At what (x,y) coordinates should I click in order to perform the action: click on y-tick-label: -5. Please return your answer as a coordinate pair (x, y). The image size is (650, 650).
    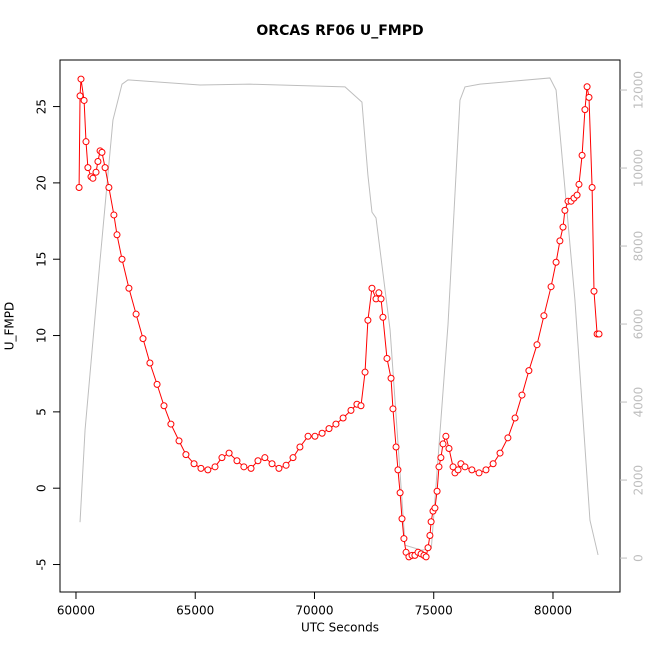
    Looking at the image, I should click on (42, 565).